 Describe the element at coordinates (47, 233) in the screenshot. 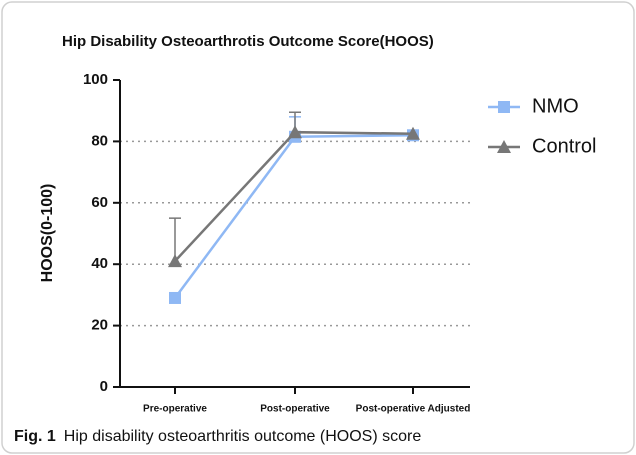

I see `y-axis-label: HOOS(0-100)` at that location.